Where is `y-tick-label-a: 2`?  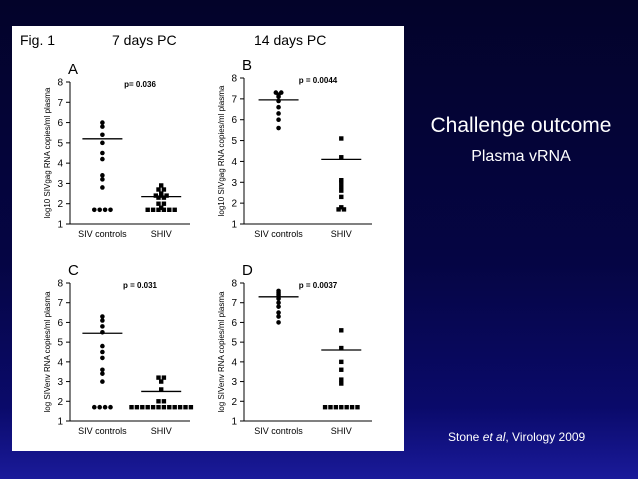 y-tick-label-a: 2 is located at coordinates (60, 204).